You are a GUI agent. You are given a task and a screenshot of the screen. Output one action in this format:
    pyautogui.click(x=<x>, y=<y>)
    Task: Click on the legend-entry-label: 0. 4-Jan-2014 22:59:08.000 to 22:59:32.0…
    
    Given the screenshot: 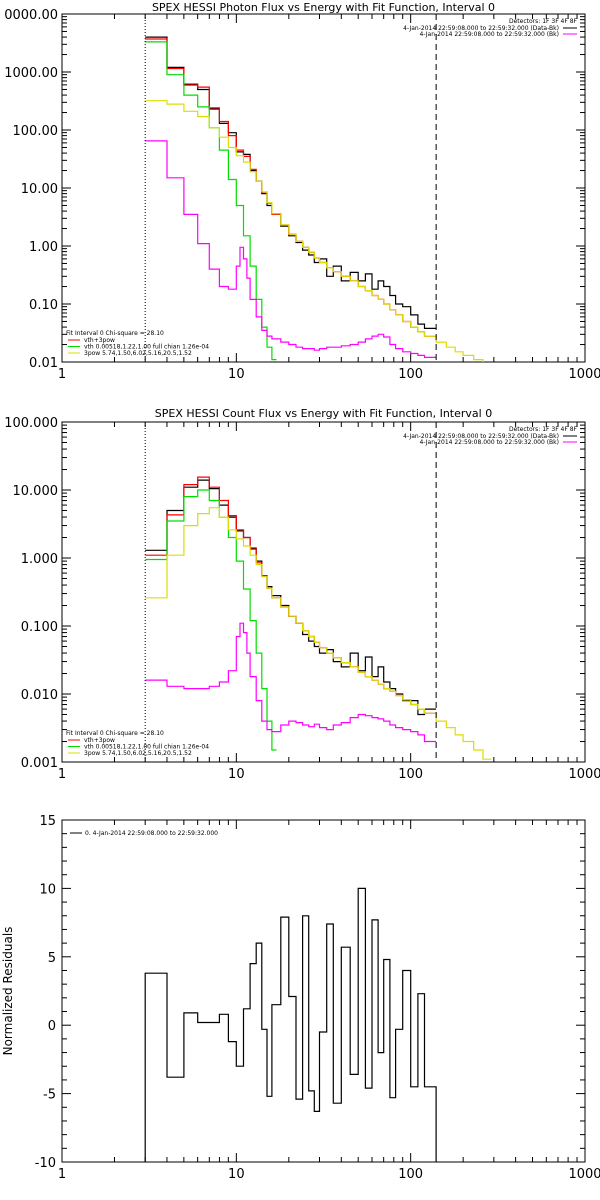 What is the action you would take?
    pyautogui.click(x=151, y=833)
    